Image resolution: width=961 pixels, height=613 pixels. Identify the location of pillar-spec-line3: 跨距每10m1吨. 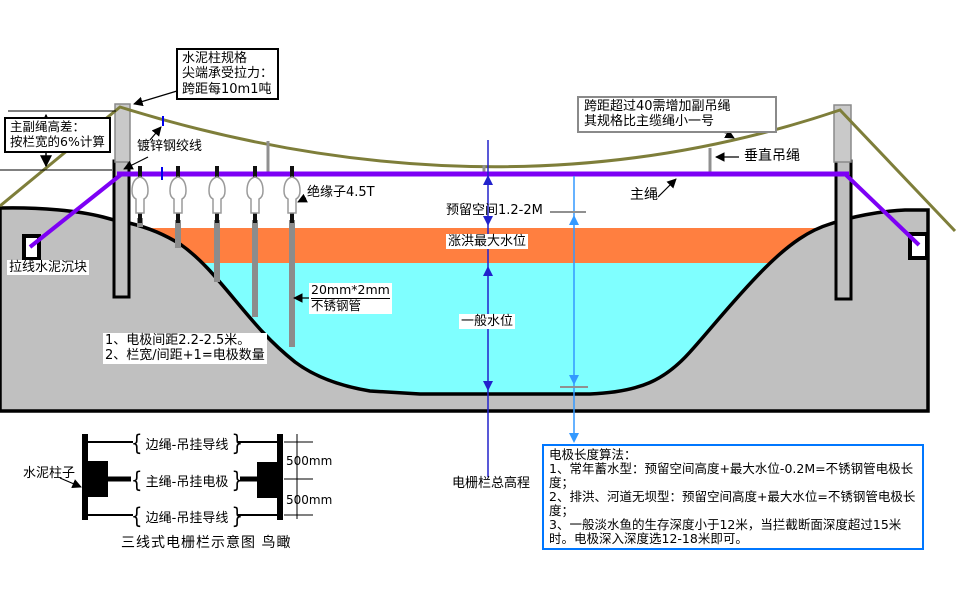
(227, 89).